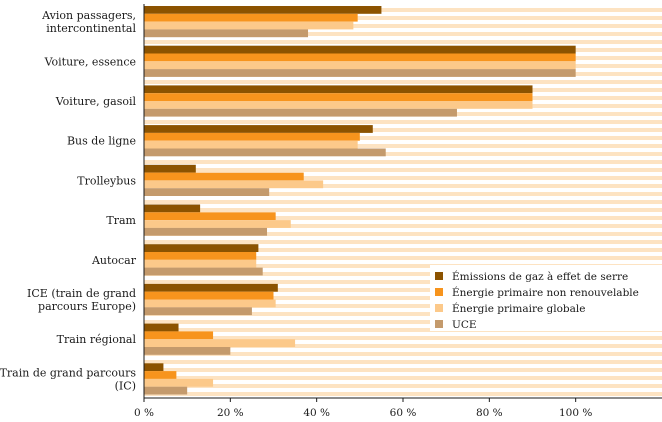 The width and height of the screenshot is (662, 422). I want to click on category-label: Avion passagers, intercontinental, so click(88, 22).